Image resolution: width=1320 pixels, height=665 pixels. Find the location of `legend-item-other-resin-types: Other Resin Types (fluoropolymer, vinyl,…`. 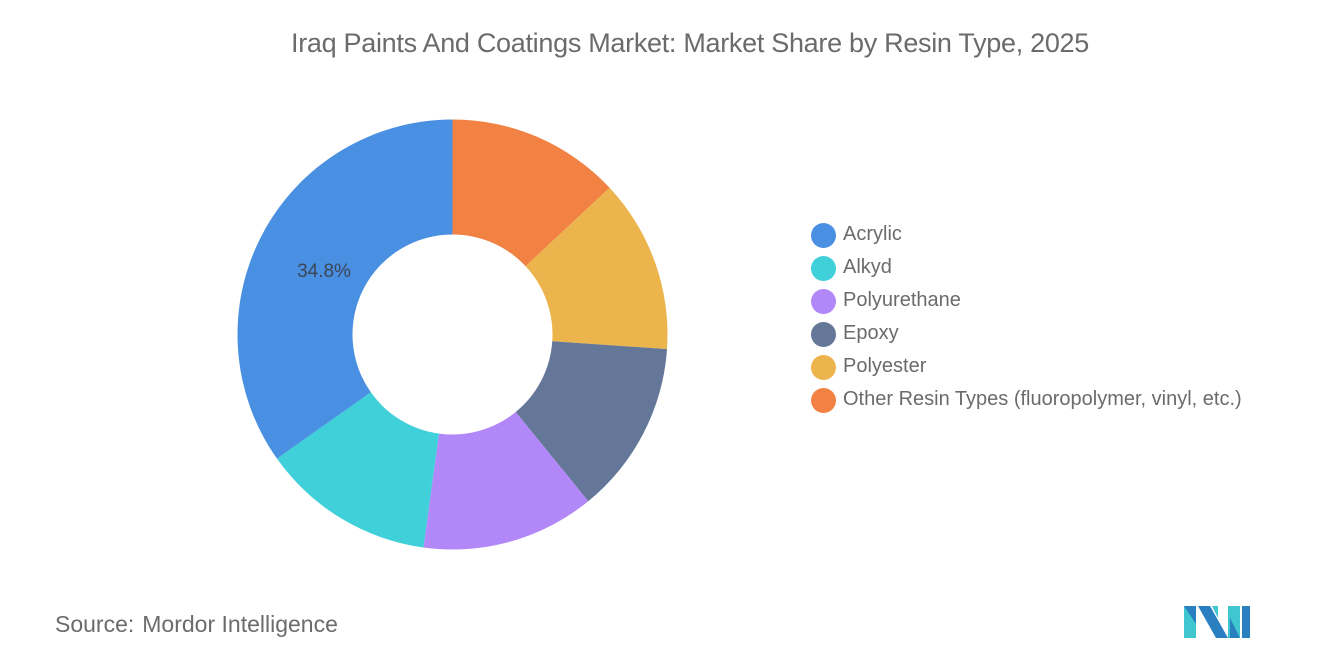

legend-item-other-resin-types: Other Resin Types (fluoropolymer, vinyl,… is located at coordinates (1036, 399).